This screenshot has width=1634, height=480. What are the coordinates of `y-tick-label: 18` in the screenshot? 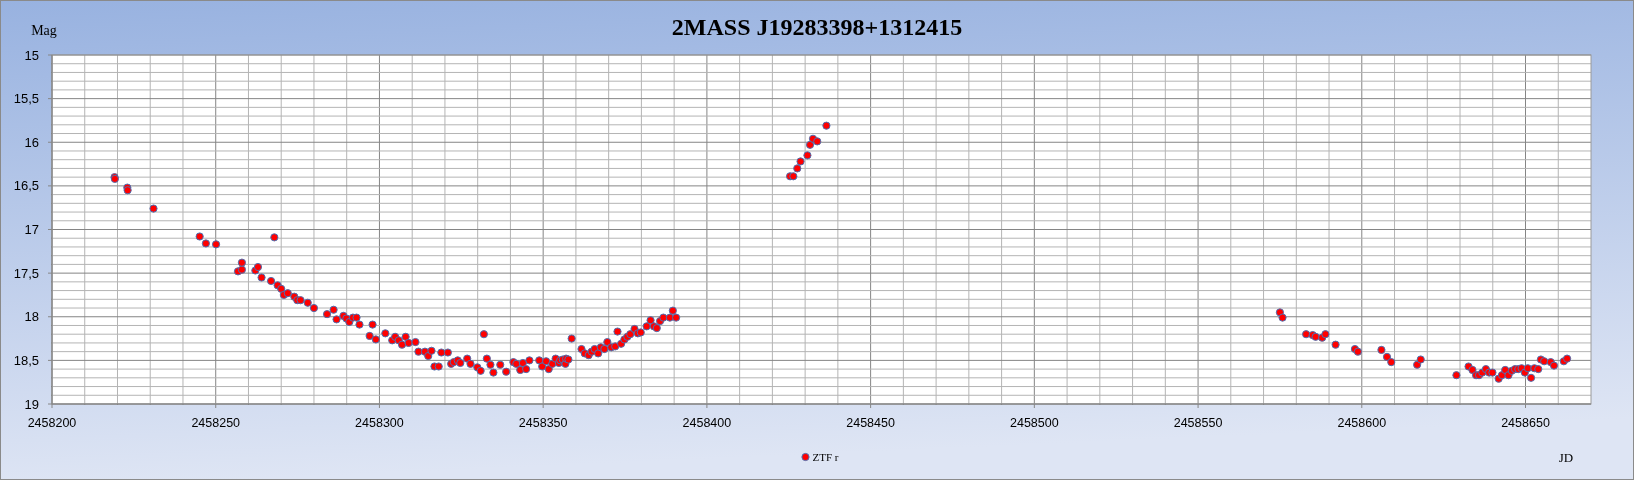 It's located at (31, 317).